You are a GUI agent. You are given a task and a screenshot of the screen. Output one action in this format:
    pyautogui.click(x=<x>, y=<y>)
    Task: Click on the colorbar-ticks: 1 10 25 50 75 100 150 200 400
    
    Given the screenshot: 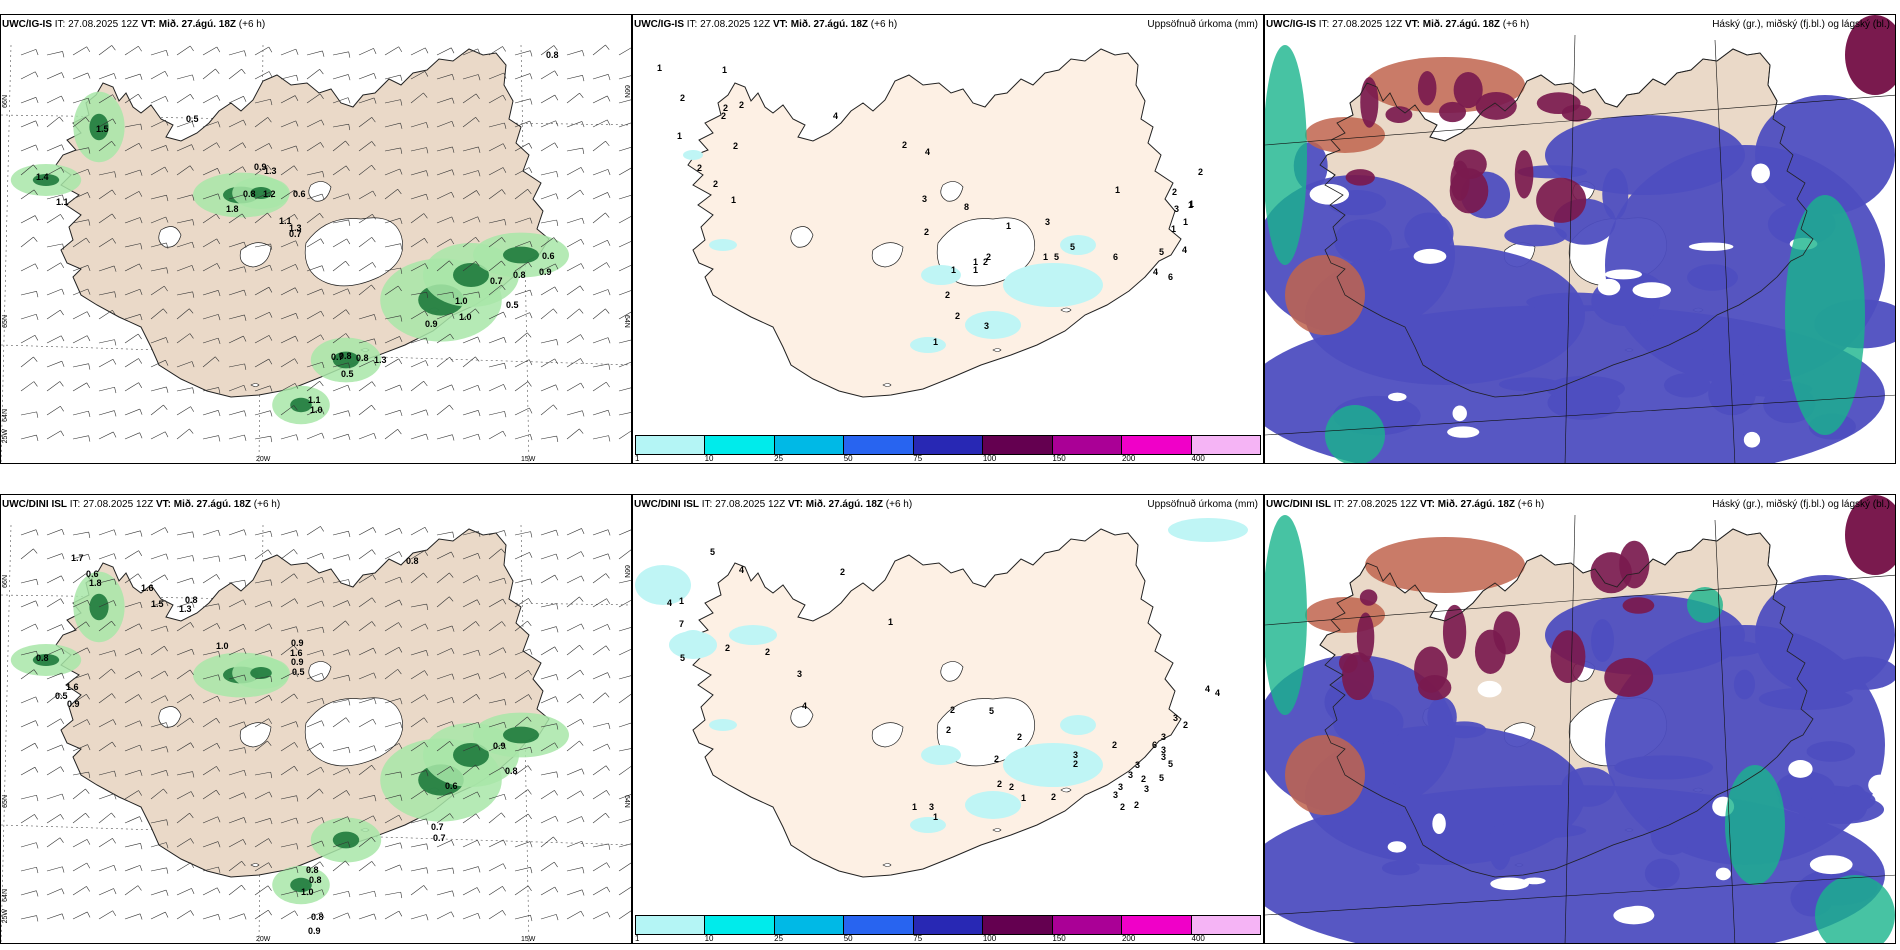 What is the action you would take?
    pyautogui.click(x=948, y=458)
    